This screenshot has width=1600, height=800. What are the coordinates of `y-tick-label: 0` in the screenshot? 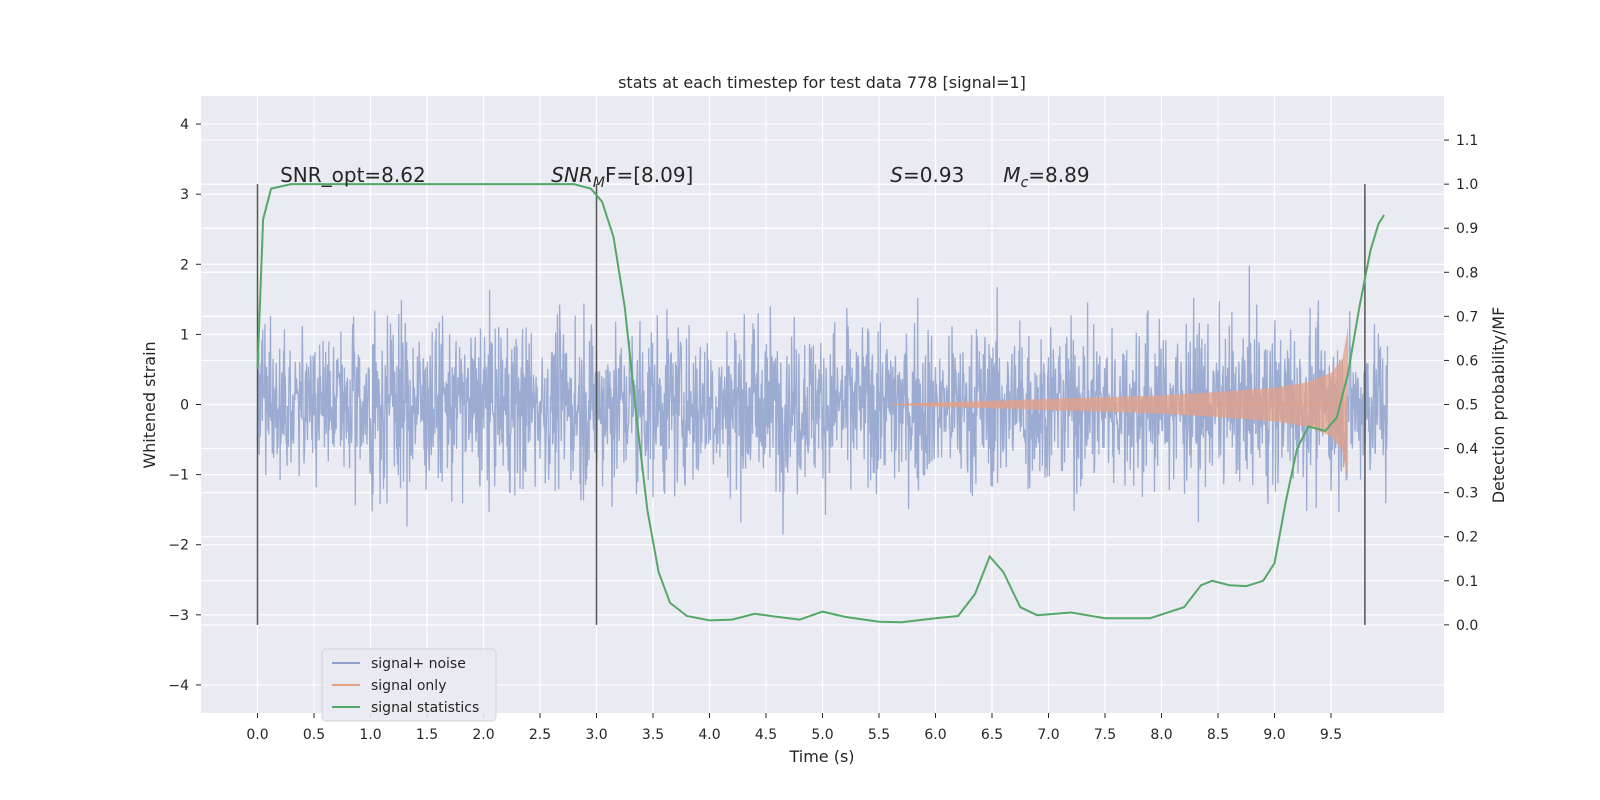 It's located at (184, 406).